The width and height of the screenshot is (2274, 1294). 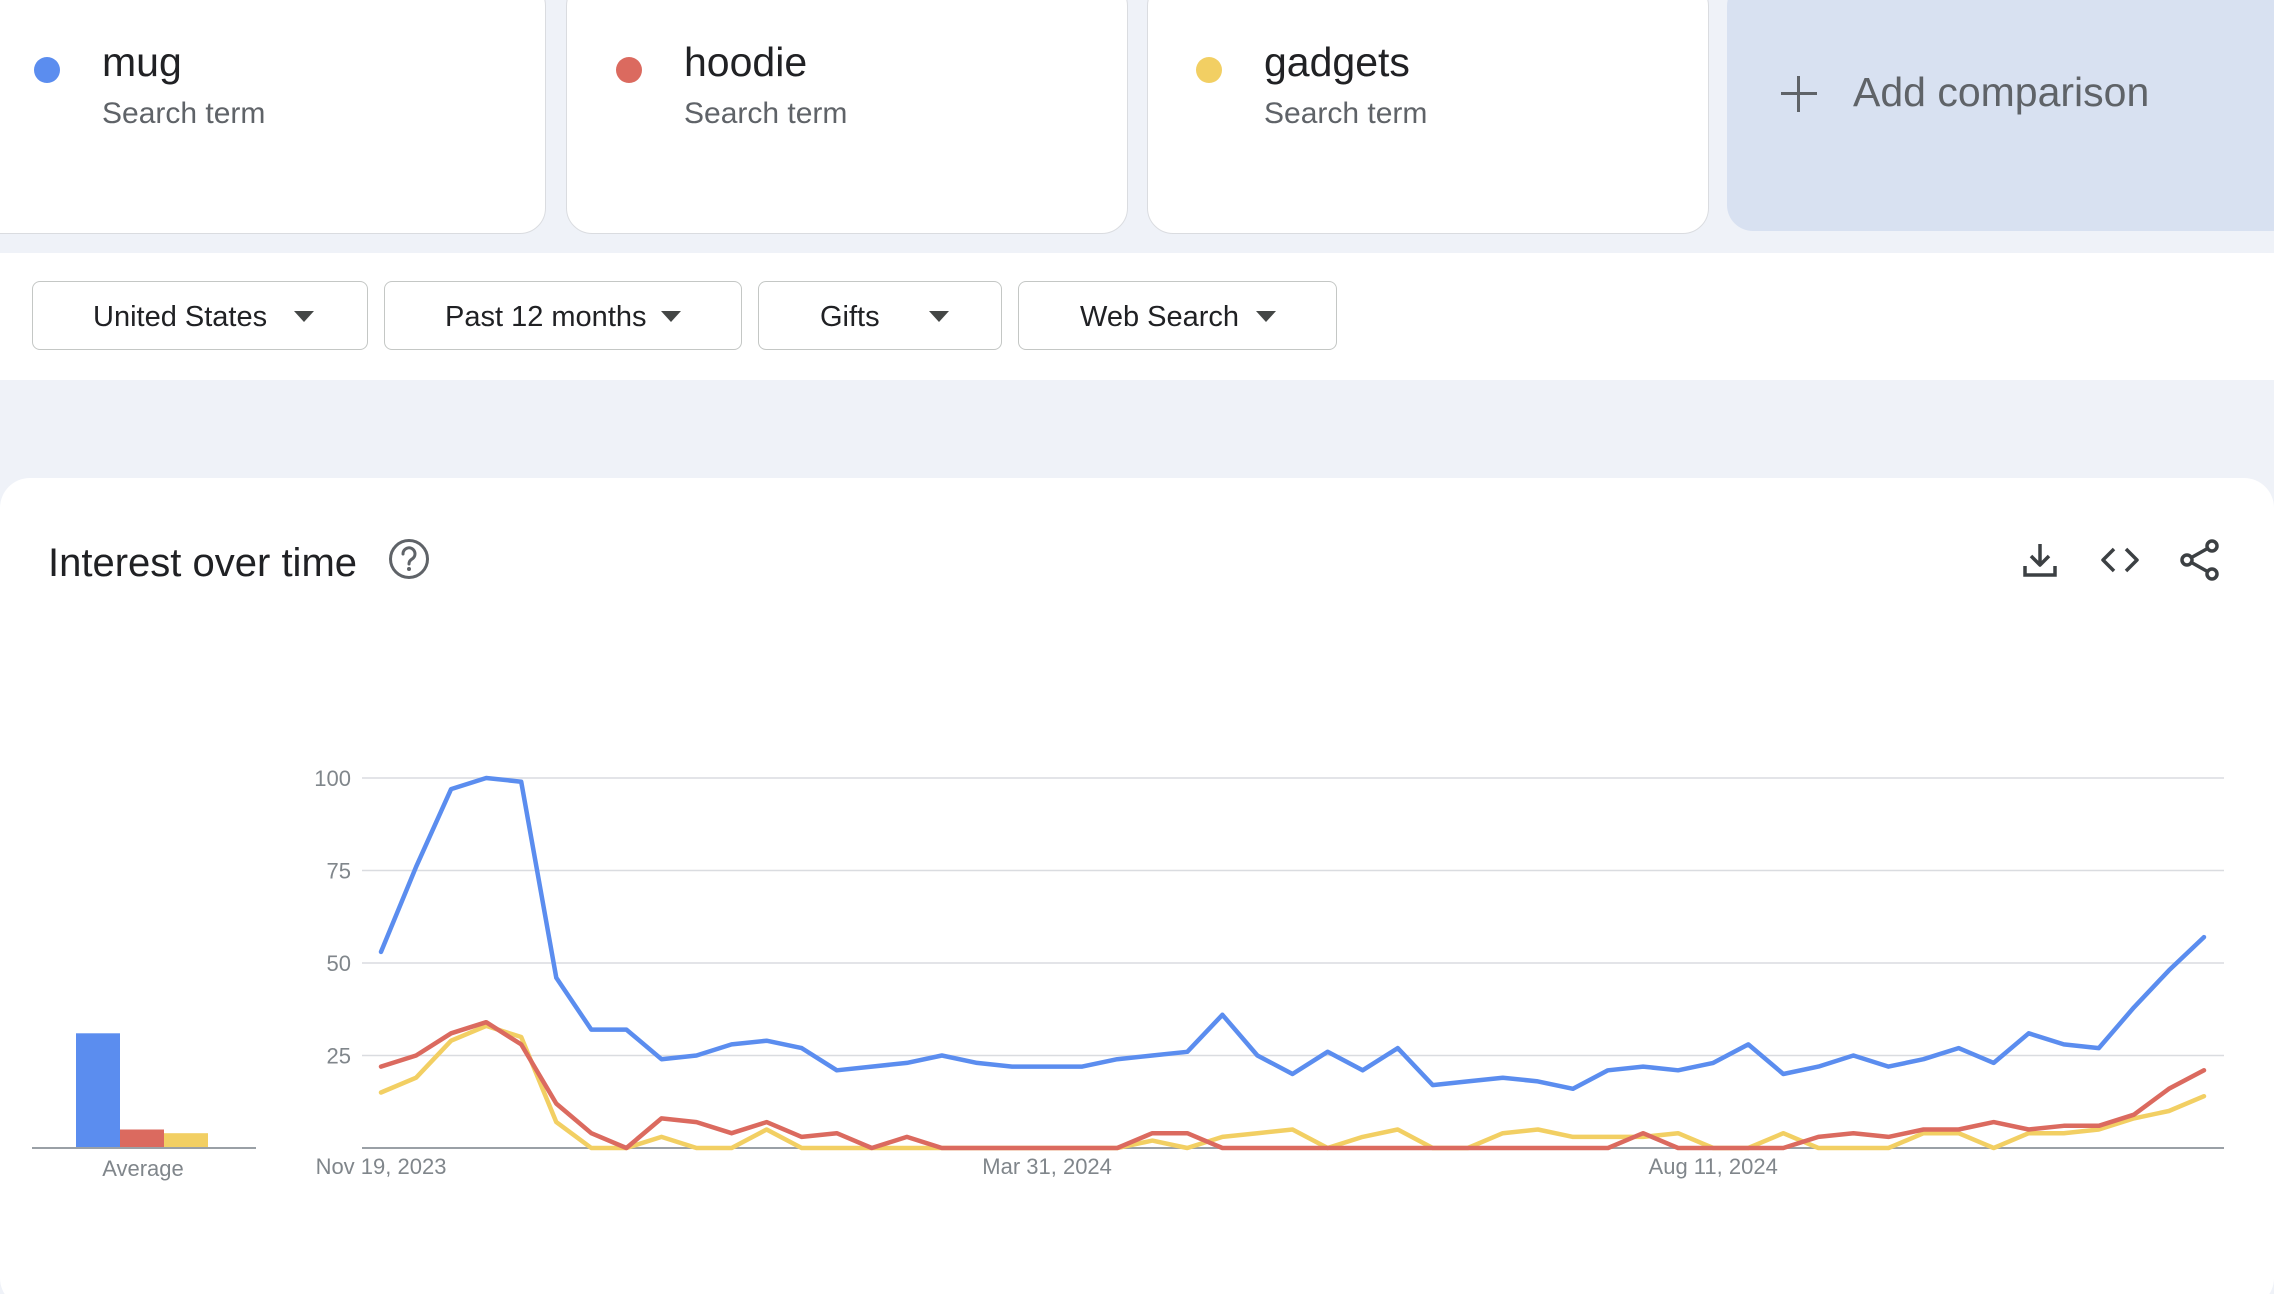 I want to click on add-comparison-button: Add comparison, so click(x=2000, y=115).